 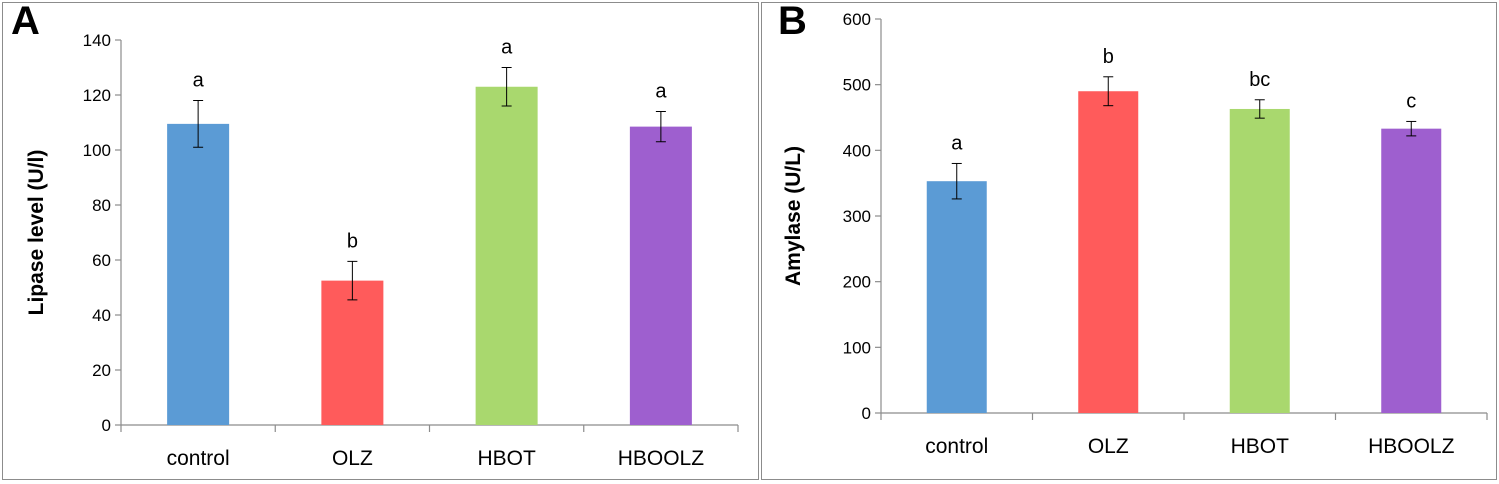 What do you see at coordinates (101, 260) in the screenshot?
I see `y-tick-label: 60` at bounding box center [101, 260].